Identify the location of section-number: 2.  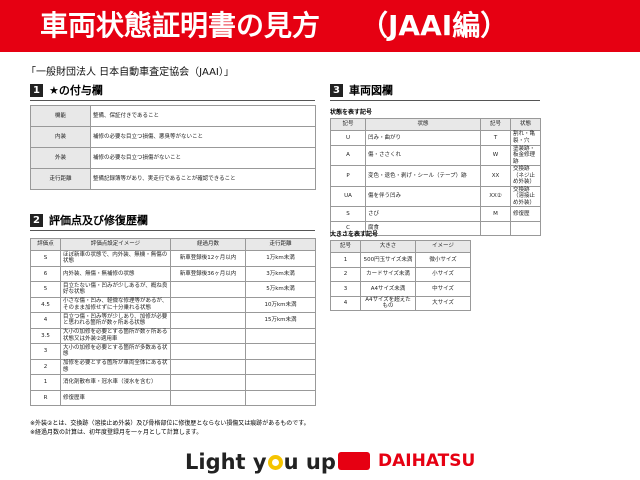
(36, 220).